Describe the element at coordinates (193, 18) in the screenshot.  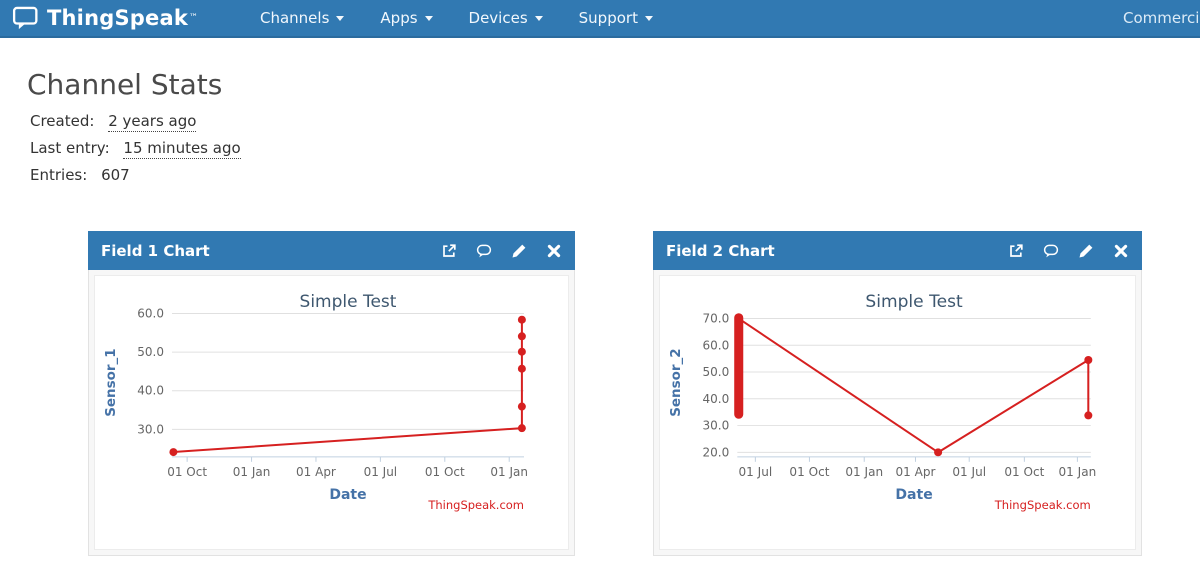
I see `brand-trademark: ™` at that location.